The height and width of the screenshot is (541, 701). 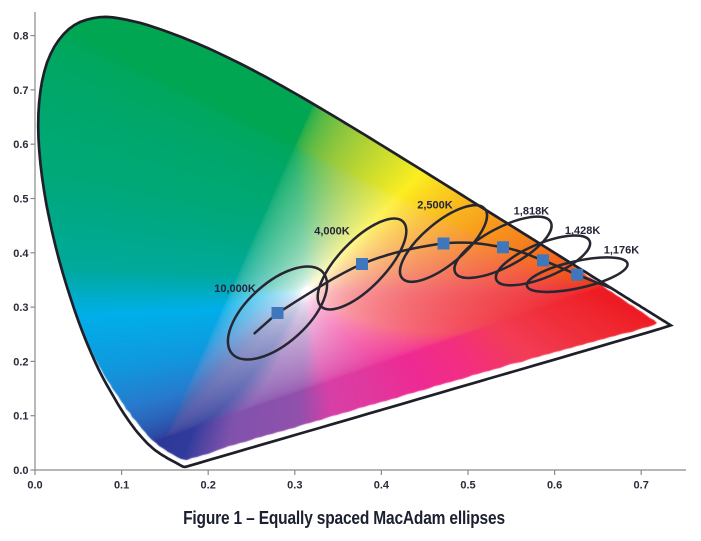 What do you see at coordinates (20, 37) in the screenshot?
I see `svg-text: 0.8` at bounding box center [20, 37].